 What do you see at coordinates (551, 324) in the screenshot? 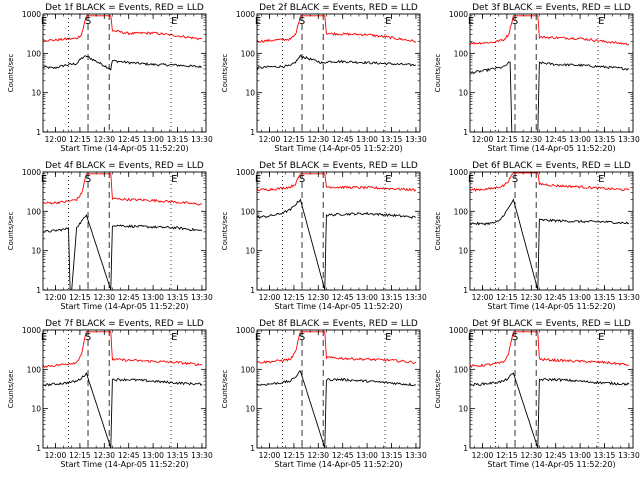
I see `panel-title: Det 9f BLACK = Events, RED = LLD` at bounding box center [551, 324].